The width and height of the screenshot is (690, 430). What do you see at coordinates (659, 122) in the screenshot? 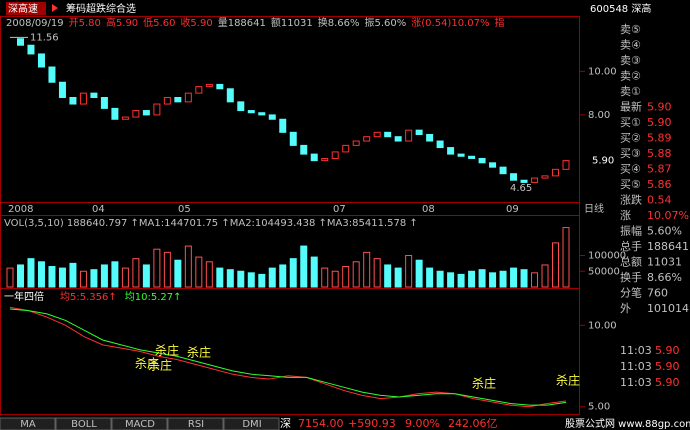
I see `row-value: 5.90` at bounding box center [659, 122].